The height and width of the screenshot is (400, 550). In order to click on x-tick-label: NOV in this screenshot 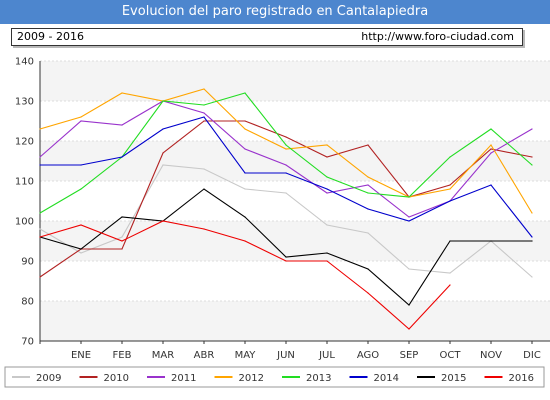, I will do `click(491, 355)`.